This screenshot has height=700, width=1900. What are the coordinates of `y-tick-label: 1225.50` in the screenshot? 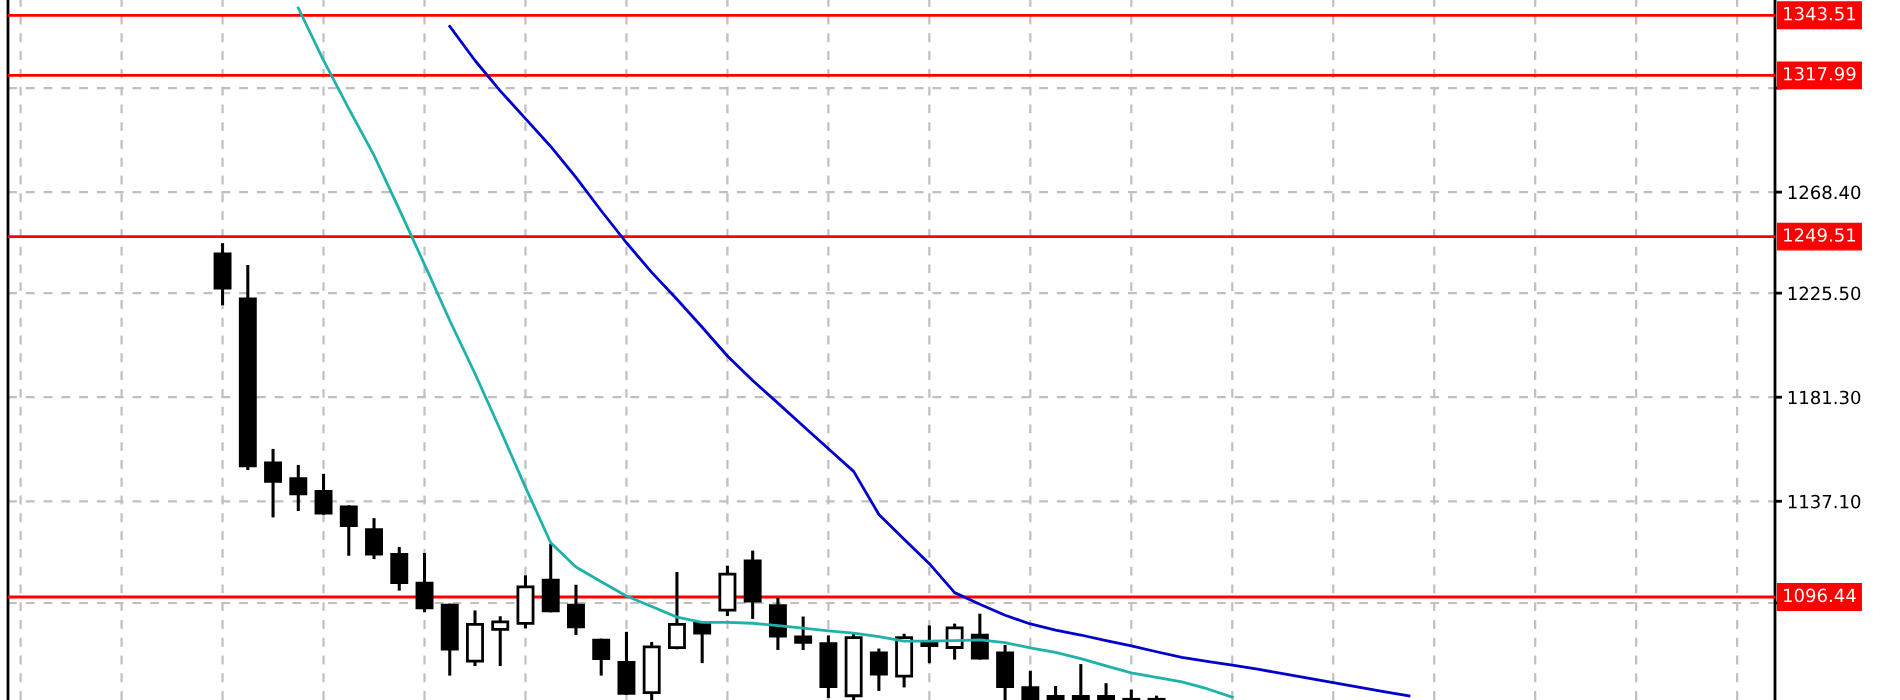 It's located at (1824, 293).